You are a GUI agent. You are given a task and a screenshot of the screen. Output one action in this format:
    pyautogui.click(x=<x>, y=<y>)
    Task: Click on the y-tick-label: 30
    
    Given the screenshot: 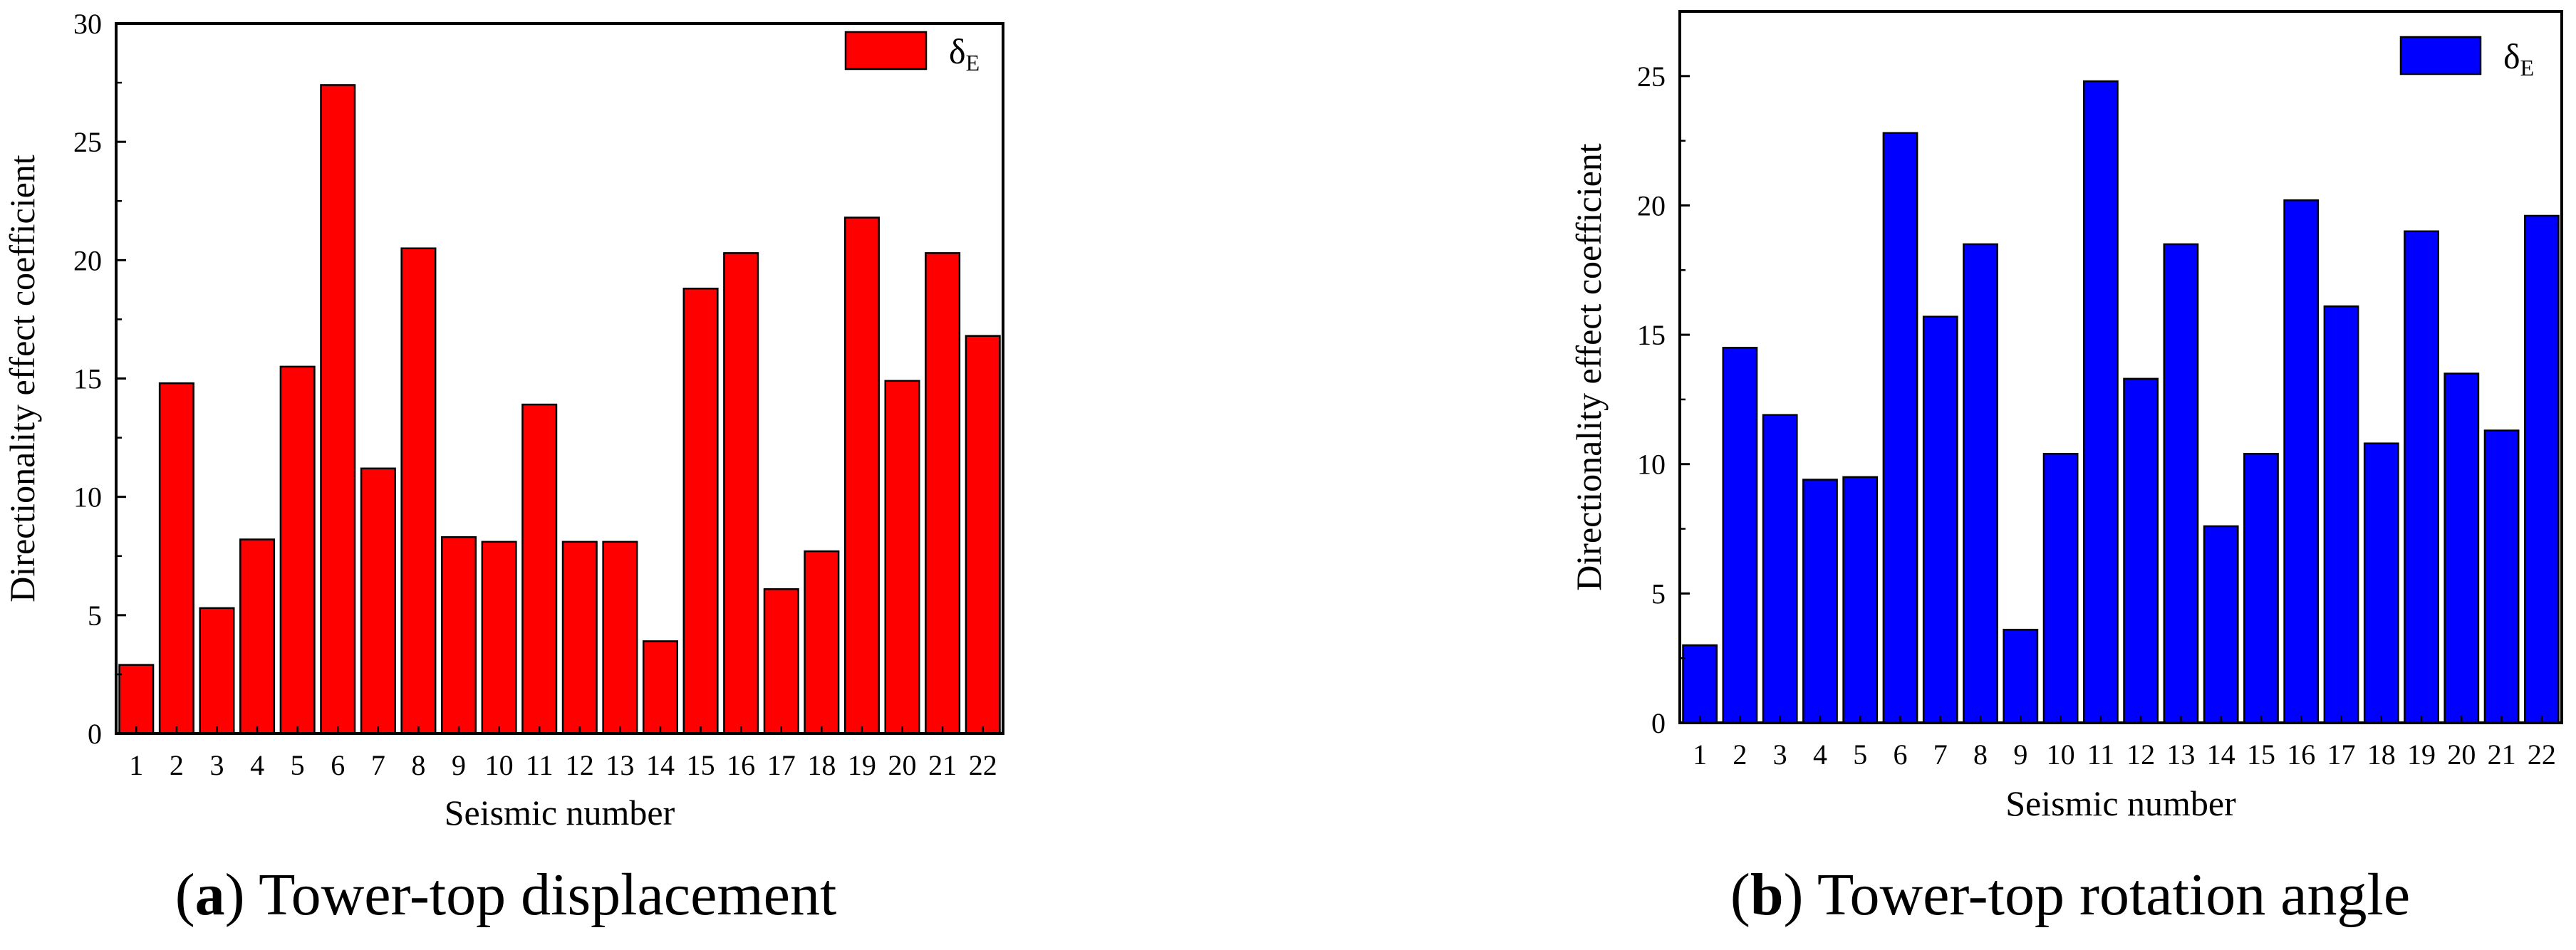 What is the action you would take?
    pyautogui.click(x=87, y=24)
    